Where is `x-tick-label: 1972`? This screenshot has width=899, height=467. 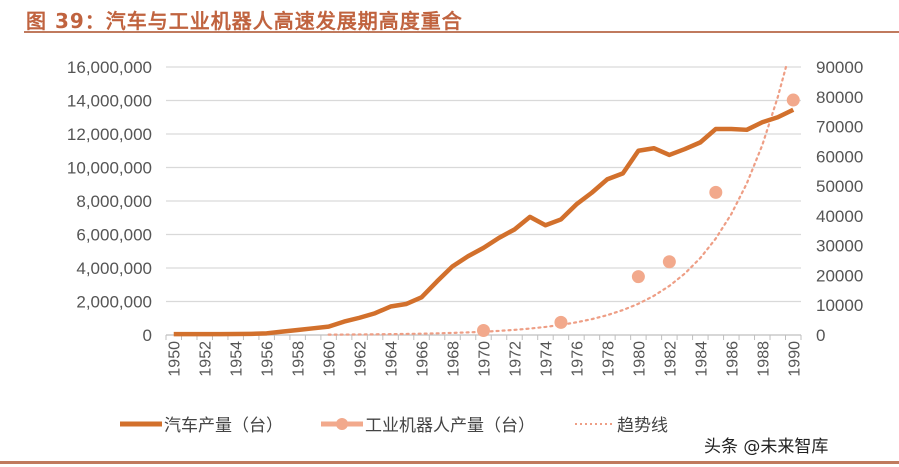 x-tick-label: 1972 is located at coordinates (515, 359).